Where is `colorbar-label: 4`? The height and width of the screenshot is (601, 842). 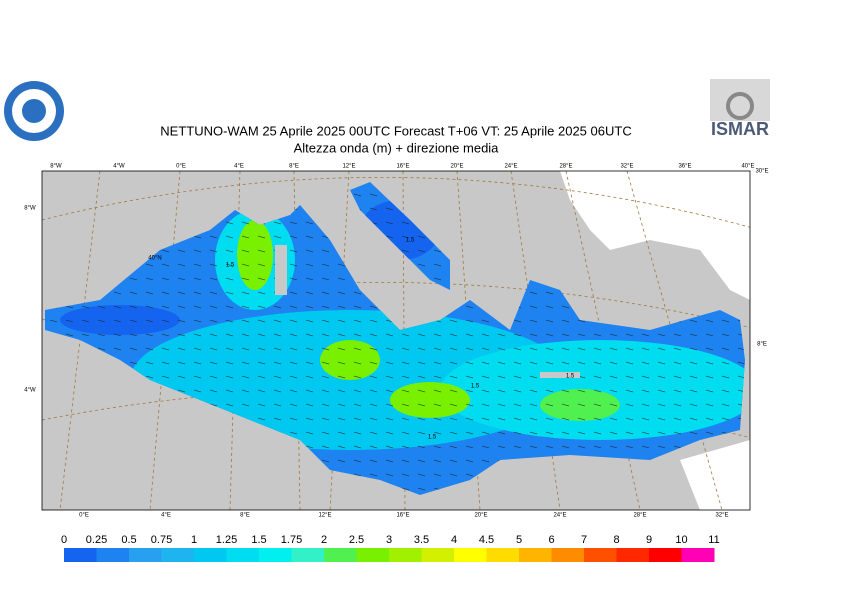
colorbar-label: 4 is located at coordinates (454, 540).